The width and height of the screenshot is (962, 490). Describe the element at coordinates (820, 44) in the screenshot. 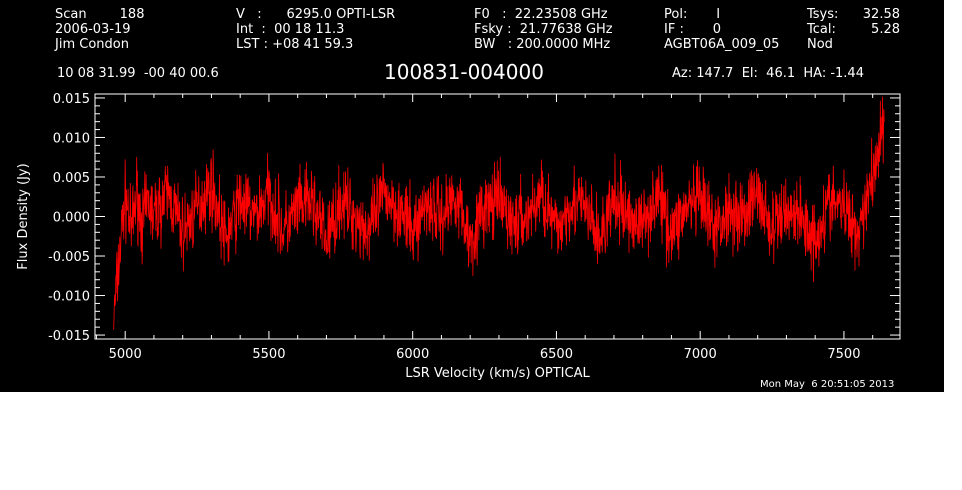

I see `switching-mode-text: Nod` at that location.